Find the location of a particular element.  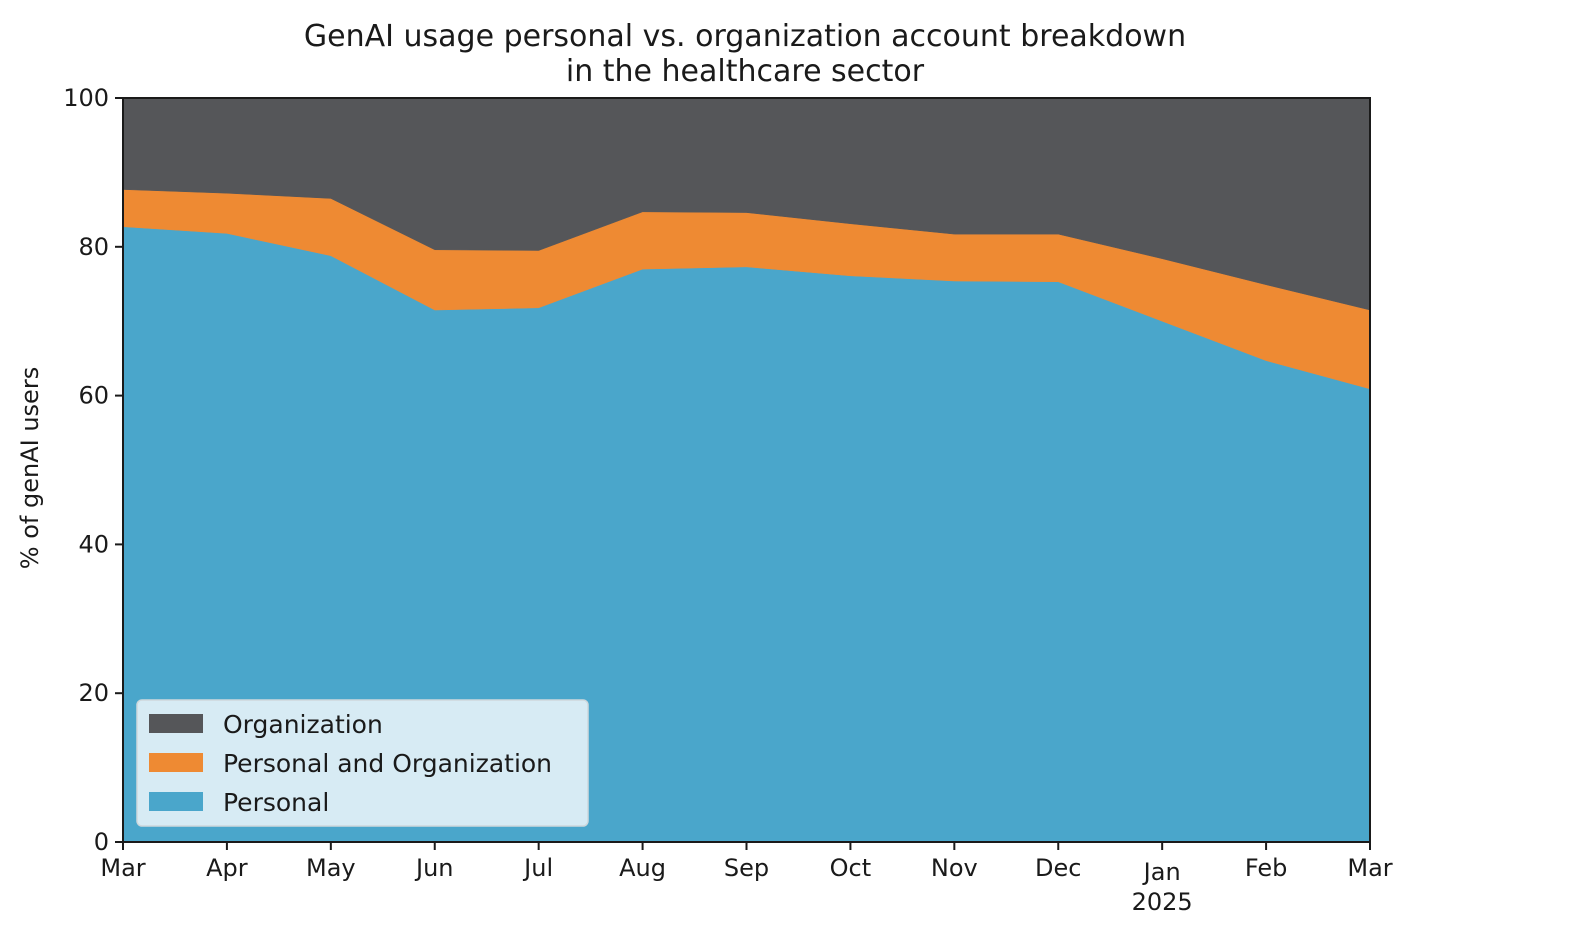

x-tick-label: Jul is located at coordinates (537, 868).